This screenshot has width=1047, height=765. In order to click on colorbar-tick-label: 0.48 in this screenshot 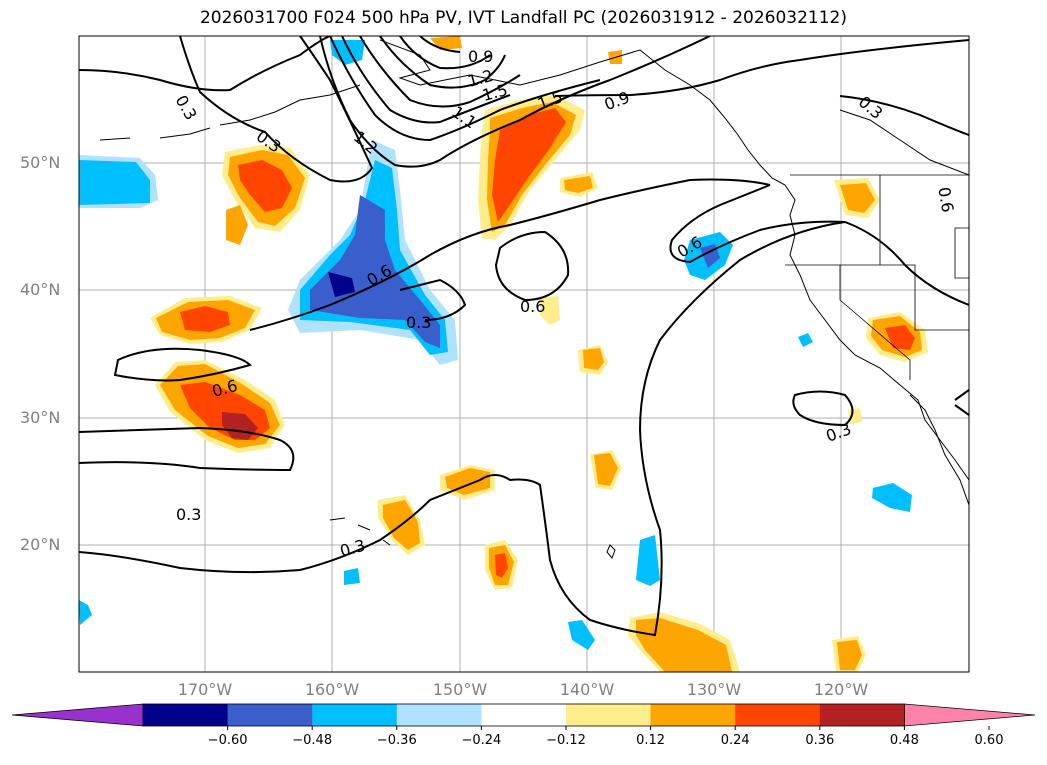, I will do `click(904, 740)`.